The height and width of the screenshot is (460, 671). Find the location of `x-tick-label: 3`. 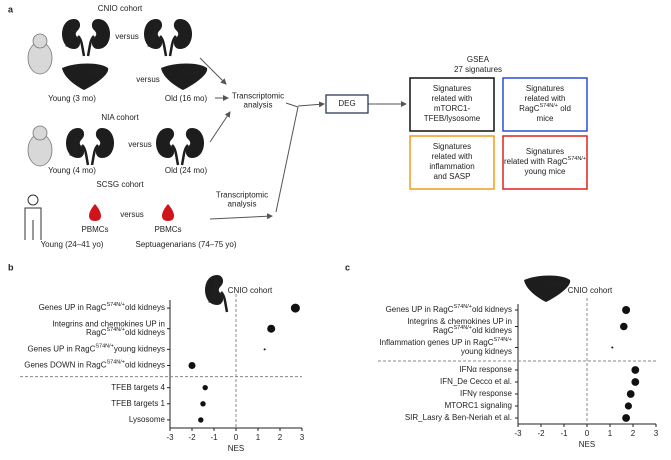

x-tick-label: 3 is located at coordinates (302, 437).